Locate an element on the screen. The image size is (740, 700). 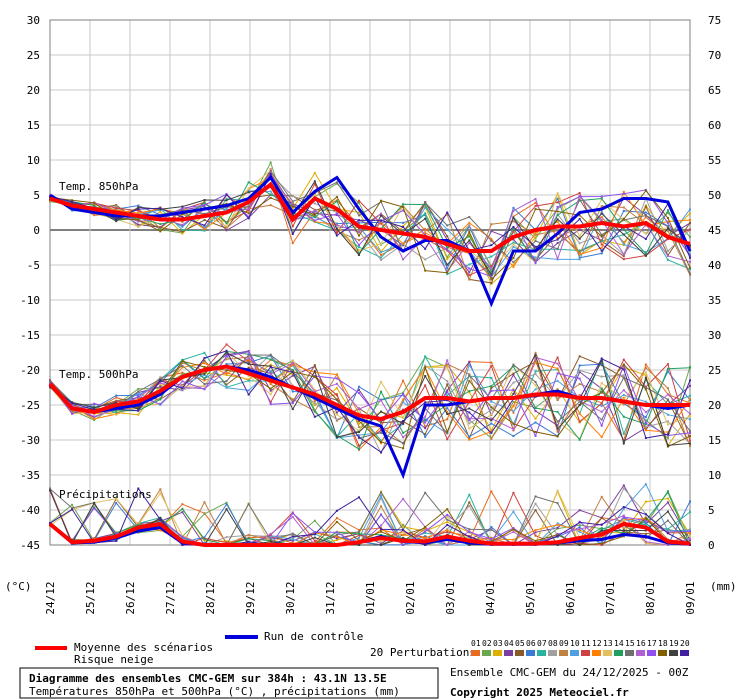
copyright: Copyright 2025 Meteociel.fr is located at coordinates (539, 692).